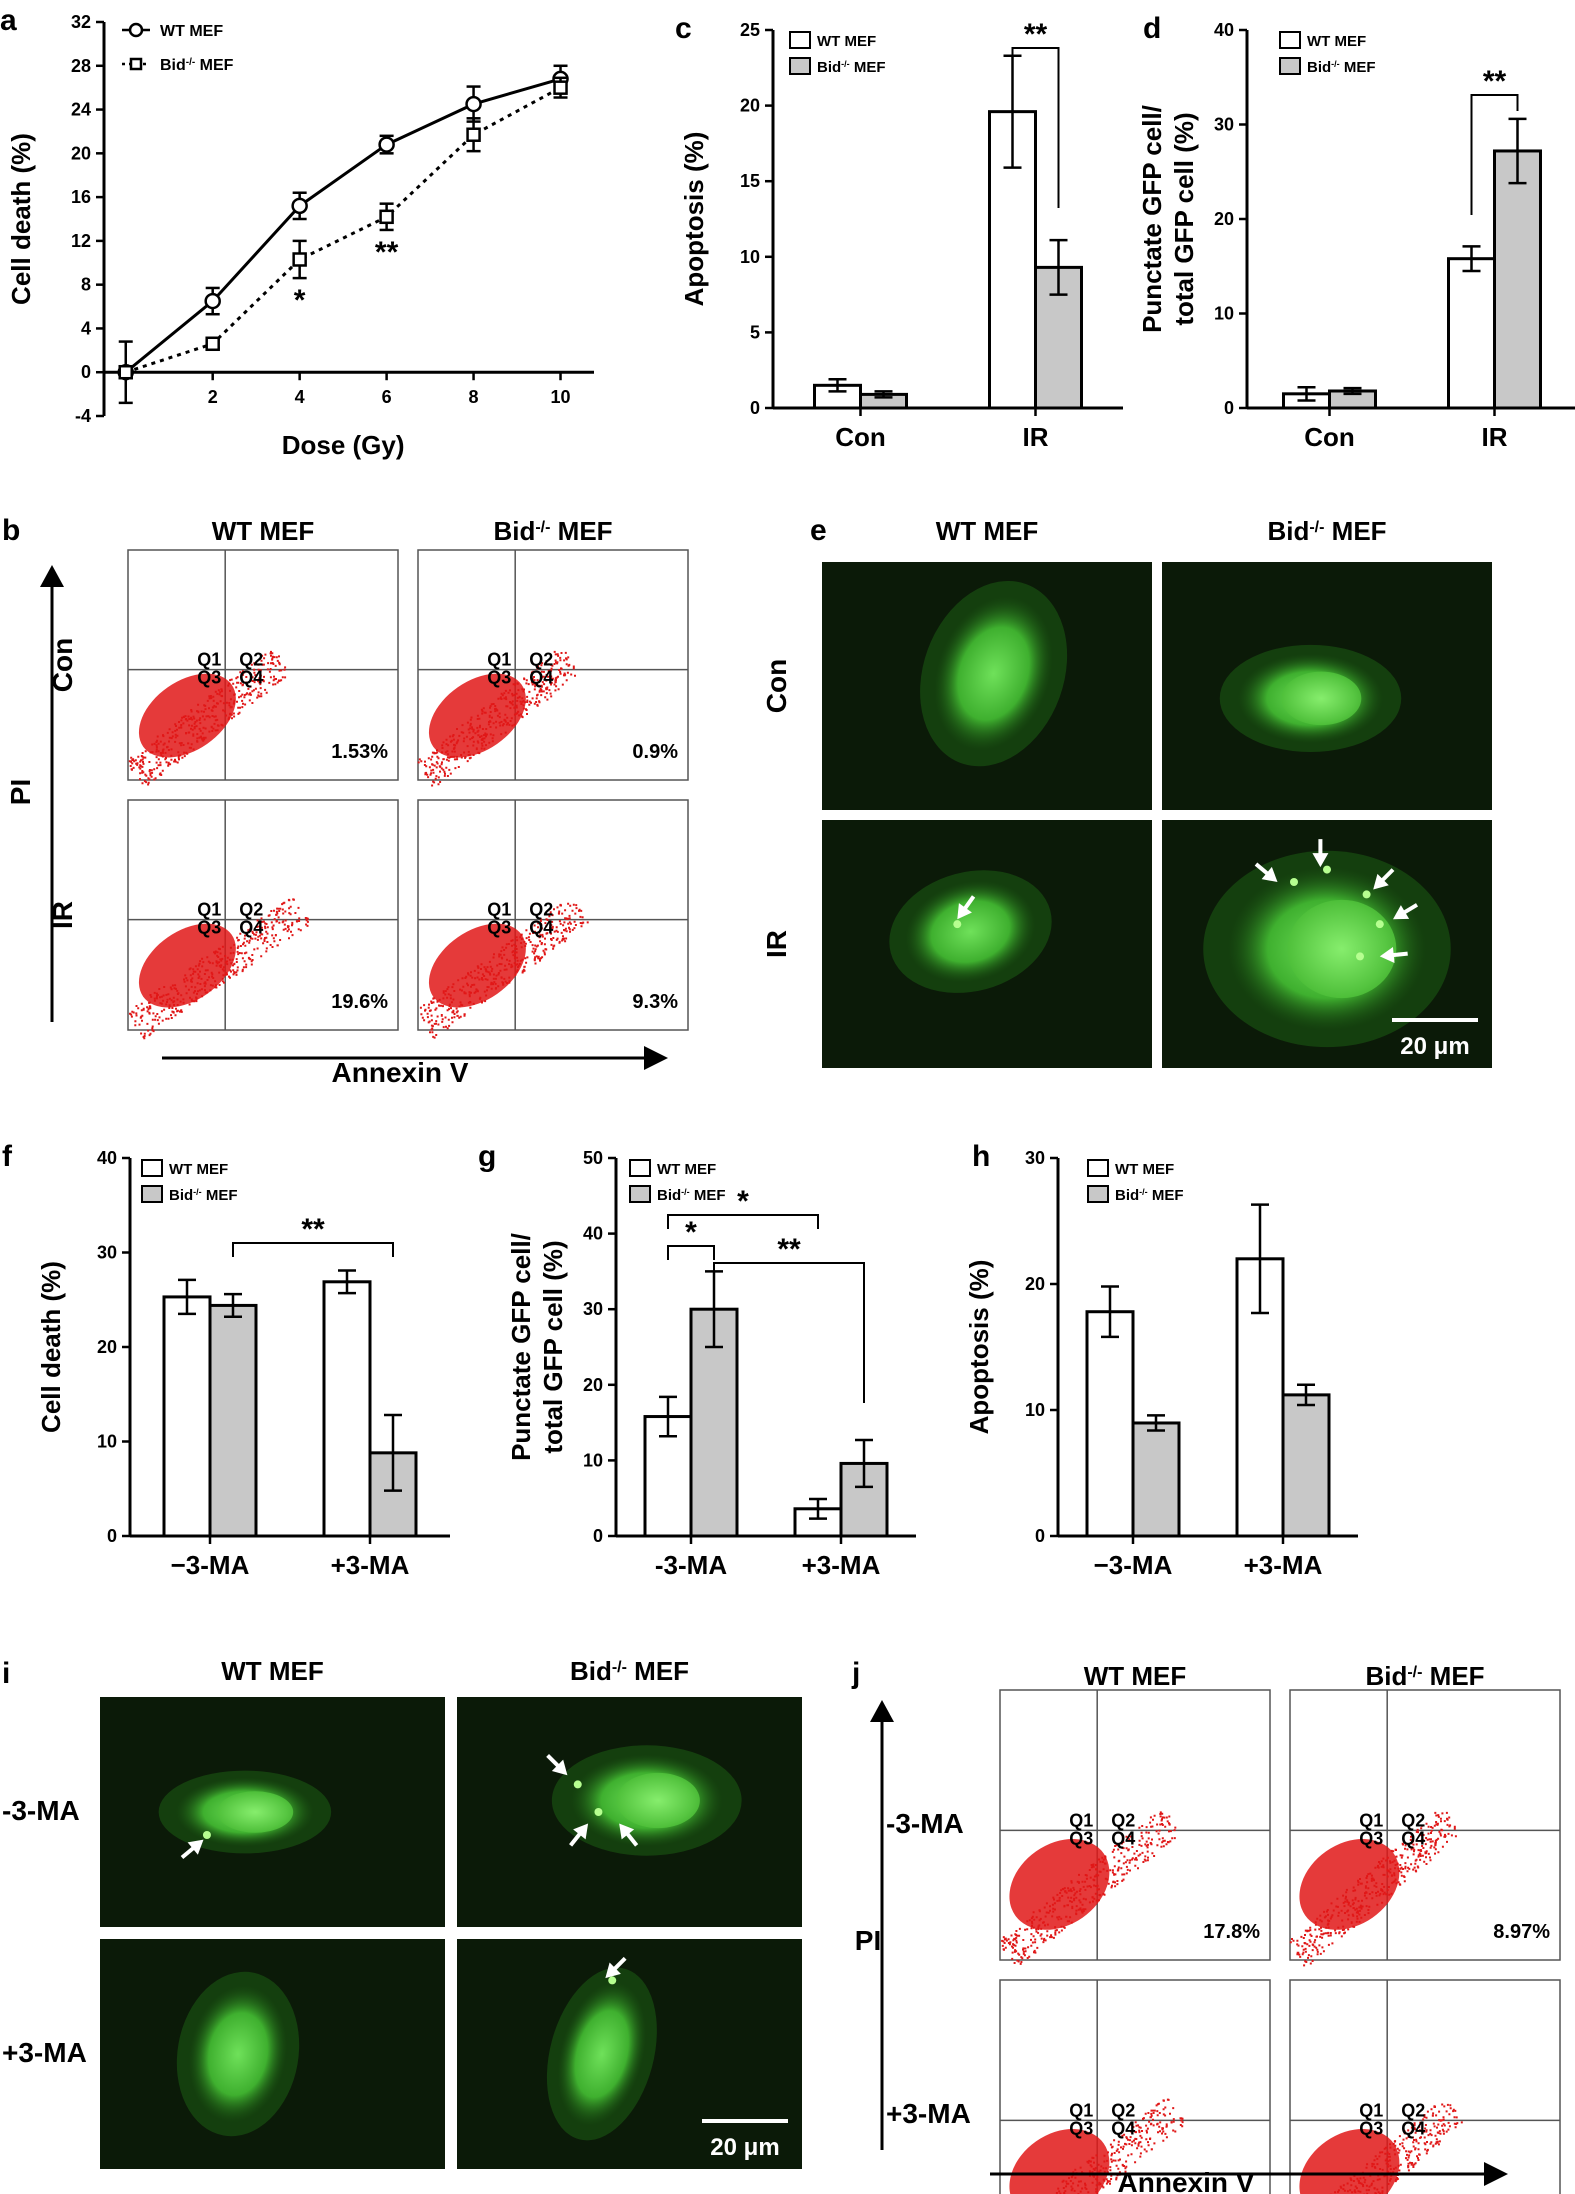 Image resolution: width=1575 pixels, height=2194 pixels. I want to click on panel-label-d: d, so click(1152, 28).